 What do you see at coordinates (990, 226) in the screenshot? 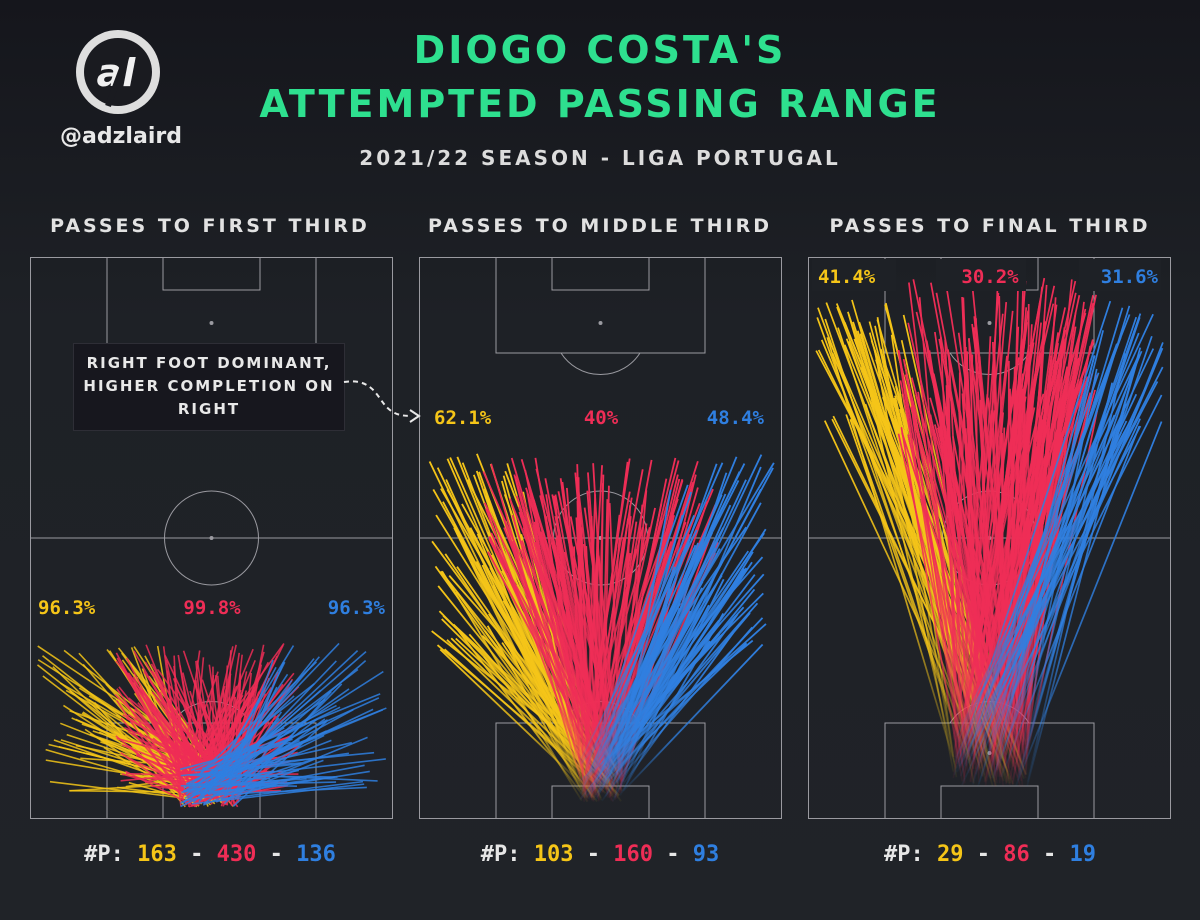
I see `panel-title-final-third: PASSES TO FINAL THIRD` at bounding box center [990, 226].